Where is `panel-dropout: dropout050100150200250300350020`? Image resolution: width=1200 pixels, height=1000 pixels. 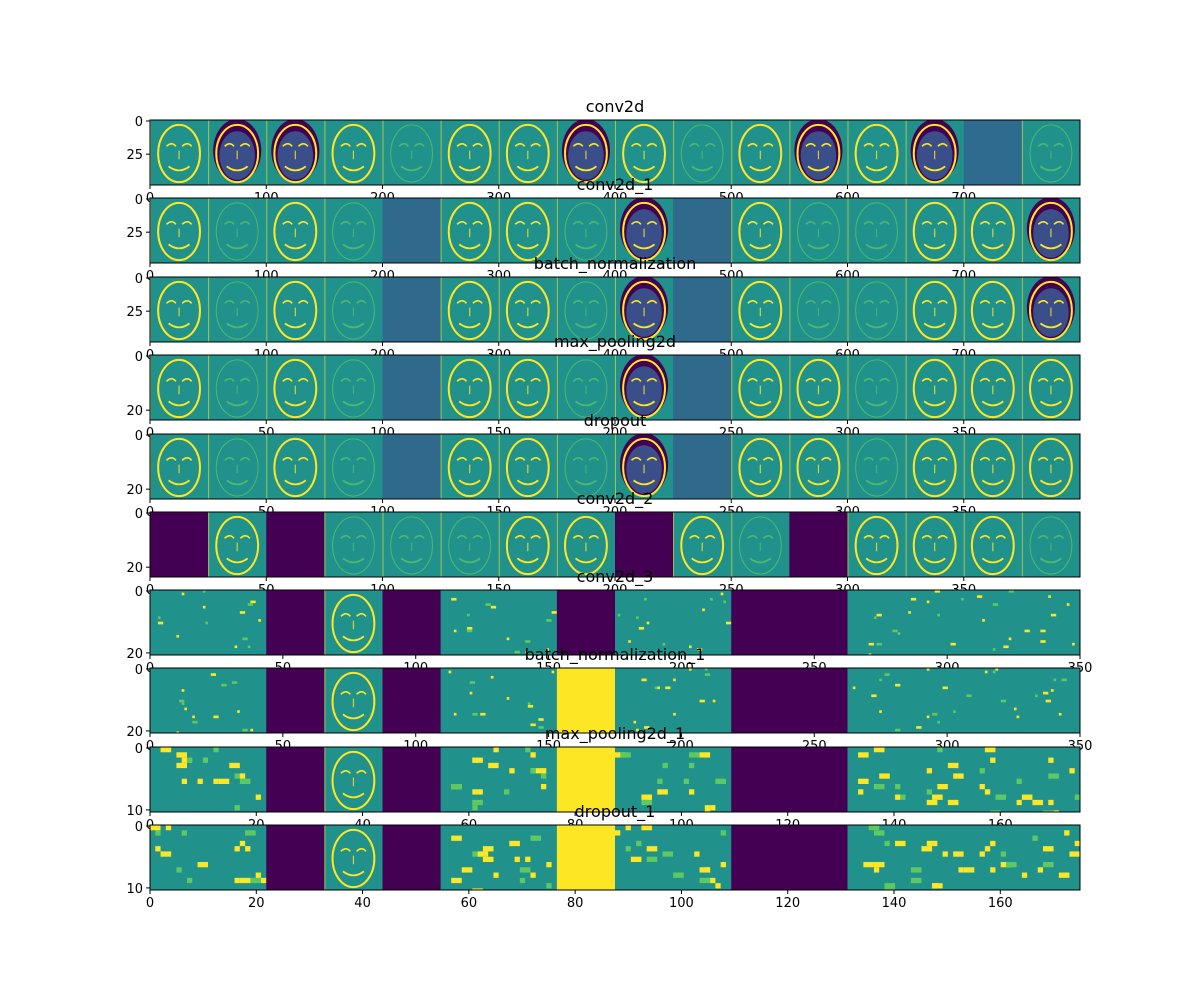 panel-dropout: dropout050100150200250300350020 is located at coordinates (603, 465).